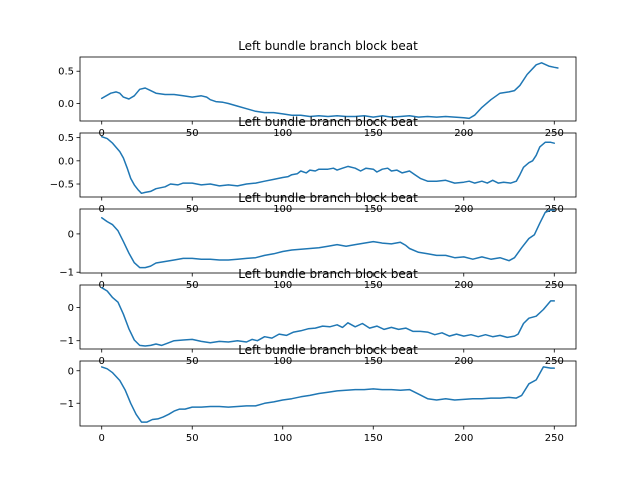 This screenshot has width=640, height=480. I want to click on y-tick-label: −0.5, so click(62, 185).